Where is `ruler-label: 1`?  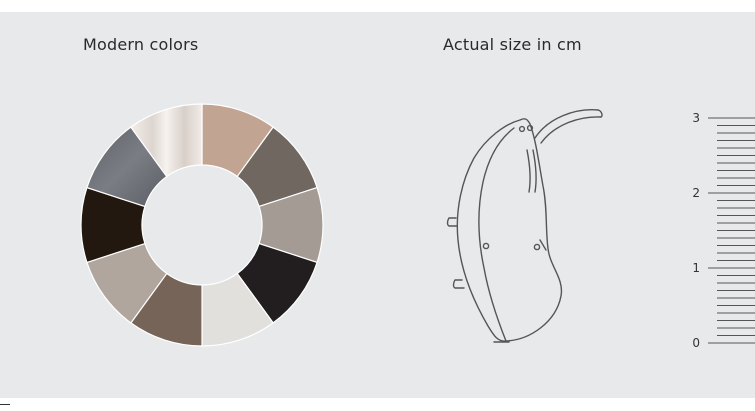 ruler-label: 1 is located at coordinates (696, 268).